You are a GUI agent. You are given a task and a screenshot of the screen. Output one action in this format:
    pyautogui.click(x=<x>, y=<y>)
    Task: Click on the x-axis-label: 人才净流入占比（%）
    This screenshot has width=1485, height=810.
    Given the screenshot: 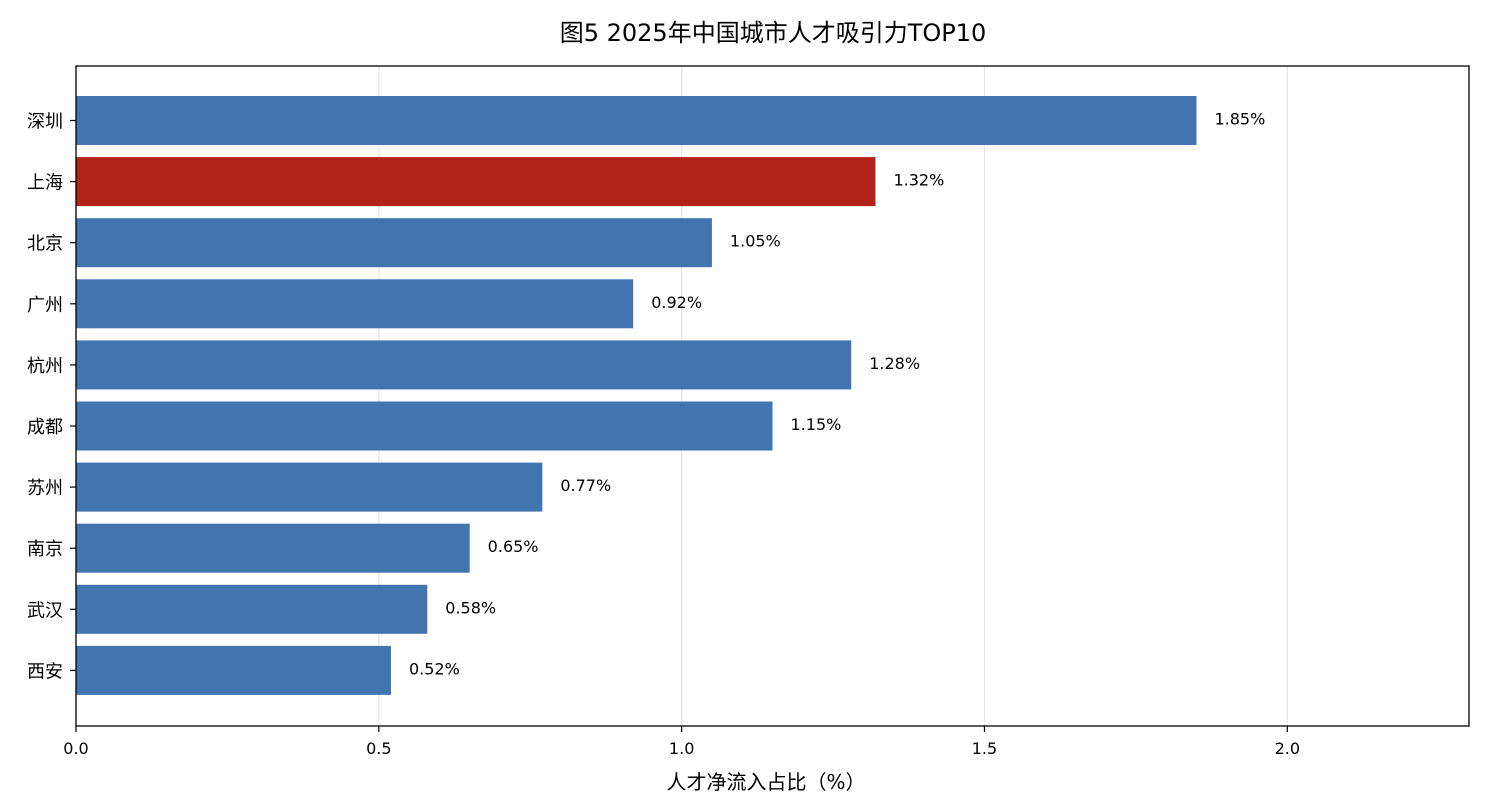 What is the action you would take?
    pyautogui.click(x=765, y=782)
    